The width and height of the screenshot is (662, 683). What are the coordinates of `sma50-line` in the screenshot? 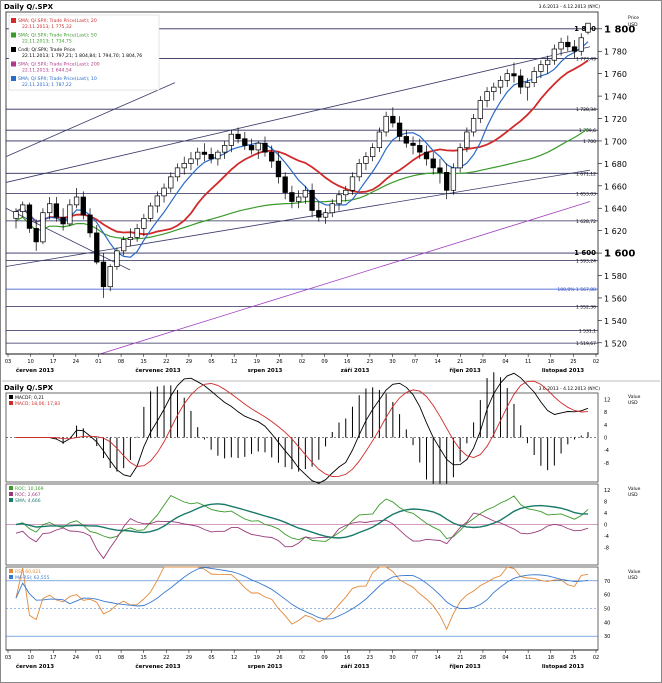 It's located at (302, 183).